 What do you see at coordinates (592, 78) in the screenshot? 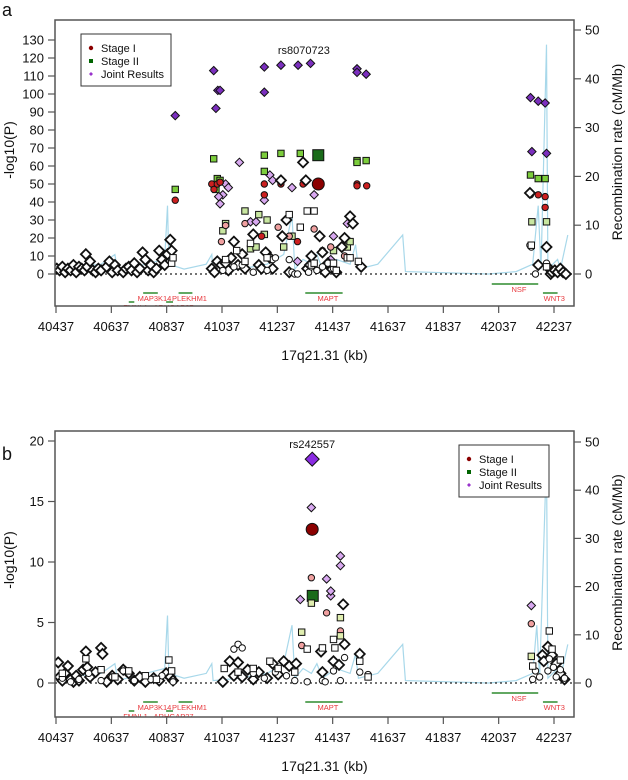
I see `y2-tick-label: 40` at bounding box center [592, 78].